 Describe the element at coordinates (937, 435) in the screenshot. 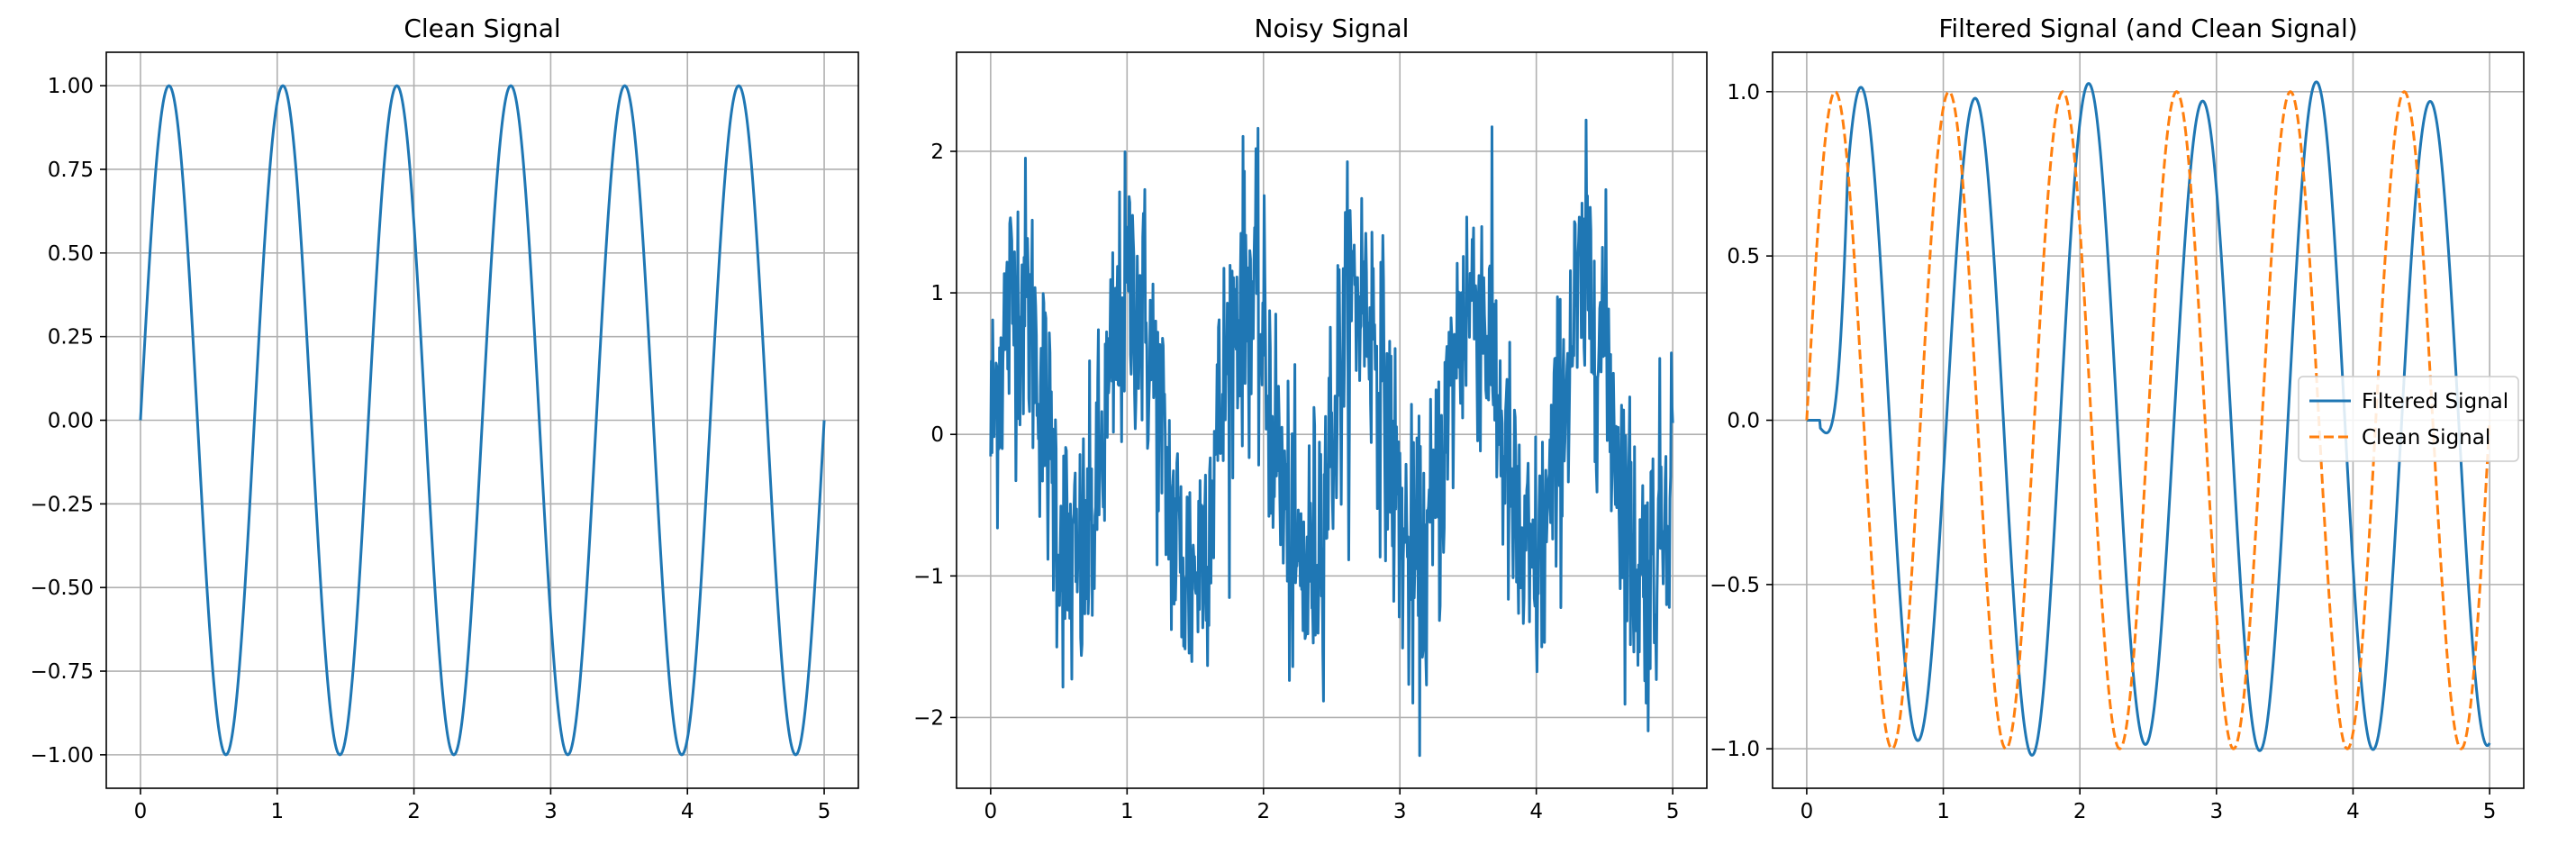

I see `y-tick-label: 0` at that location.